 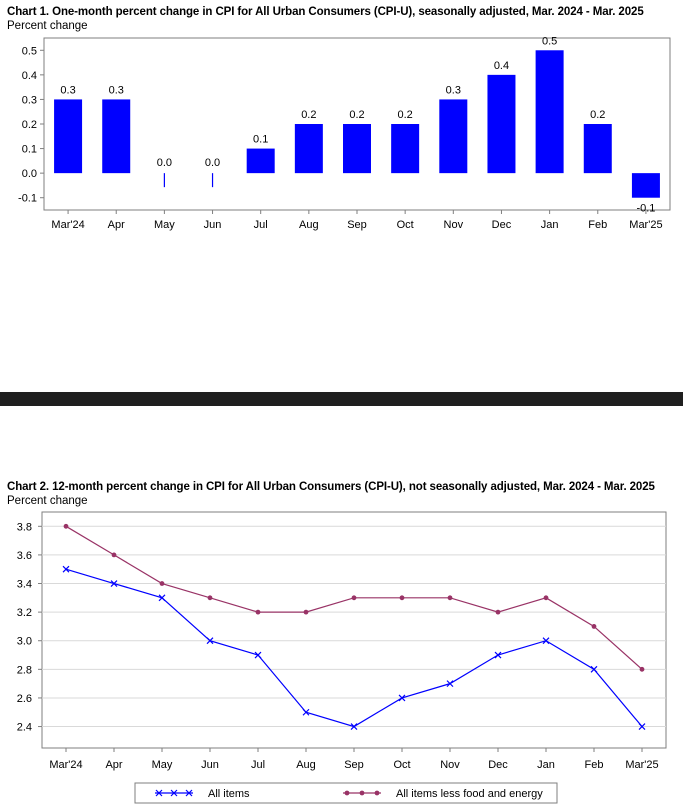 I want to click on chart2-y-tick-label: 2.6, so click(x=24, y=699).